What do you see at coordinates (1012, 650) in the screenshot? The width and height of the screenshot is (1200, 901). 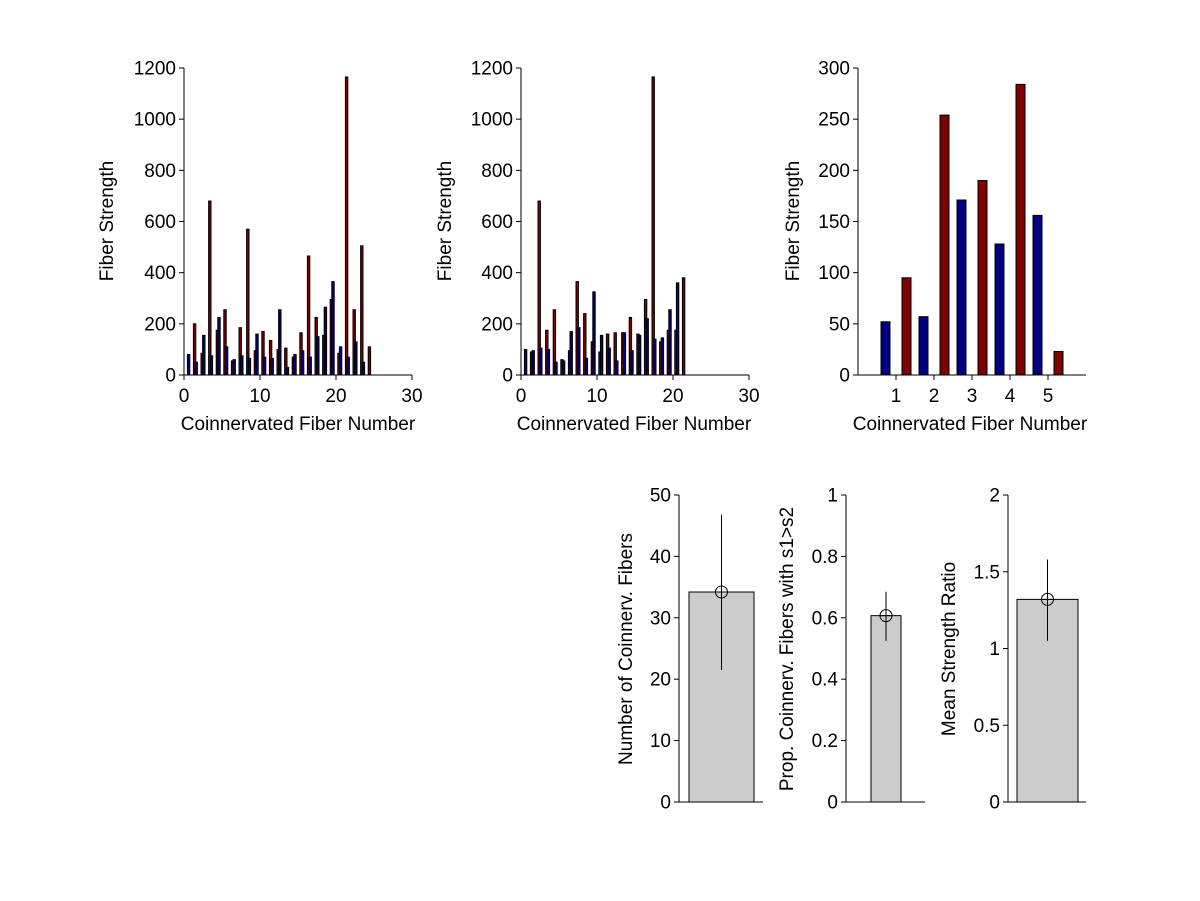 I see `panel-f-chart: 0 0.5 1 1.5 2 Mean Strength Ratio` at bounding box center [1012, 650].